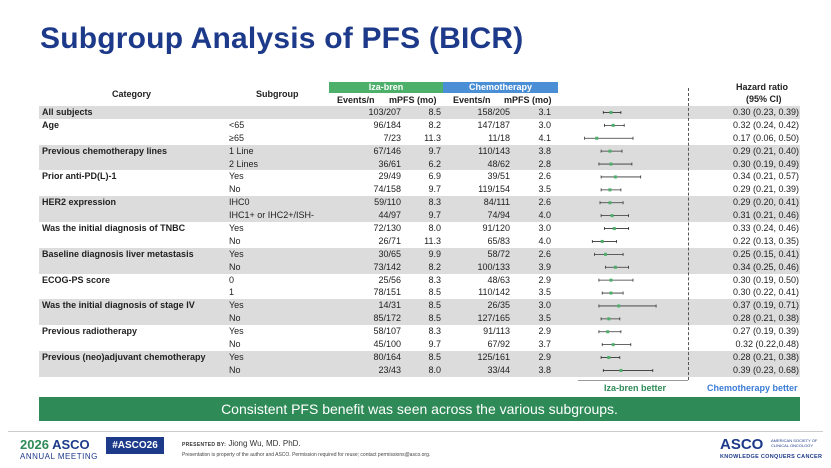 This screenshot has width=831, height=468. Describe the element at coordinates (232, 279) in the screenshot. I see `row-subgroup: 0` at that location.